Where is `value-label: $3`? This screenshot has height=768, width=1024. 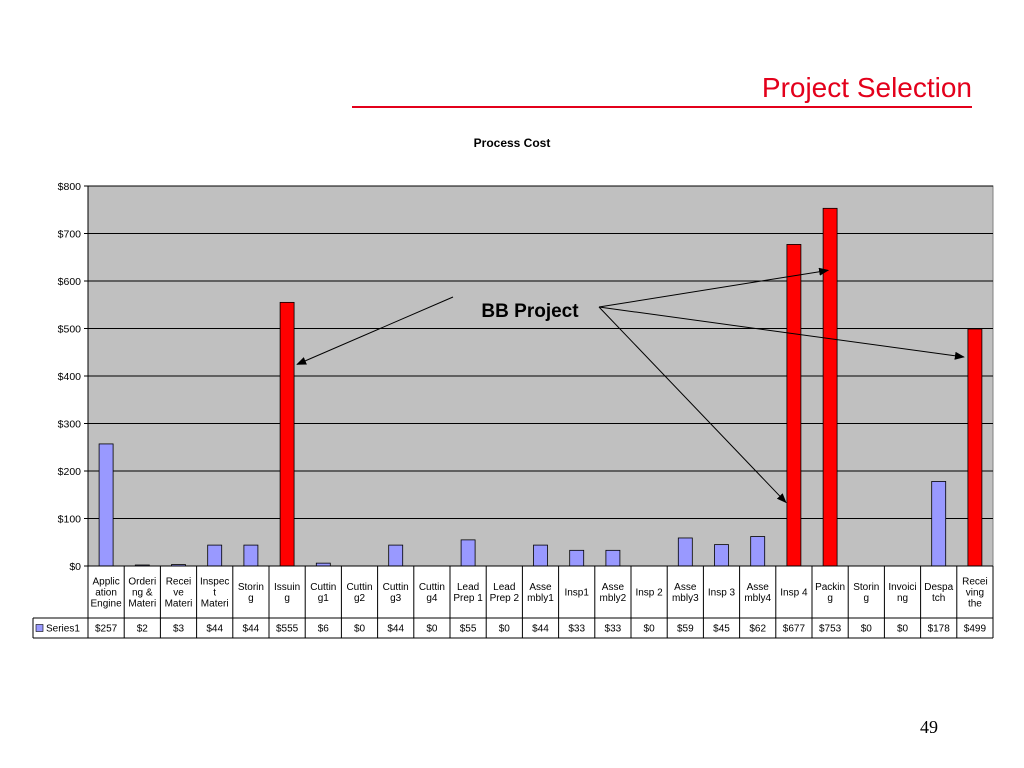
value-label: $3 is located at coordinates (179, 629).